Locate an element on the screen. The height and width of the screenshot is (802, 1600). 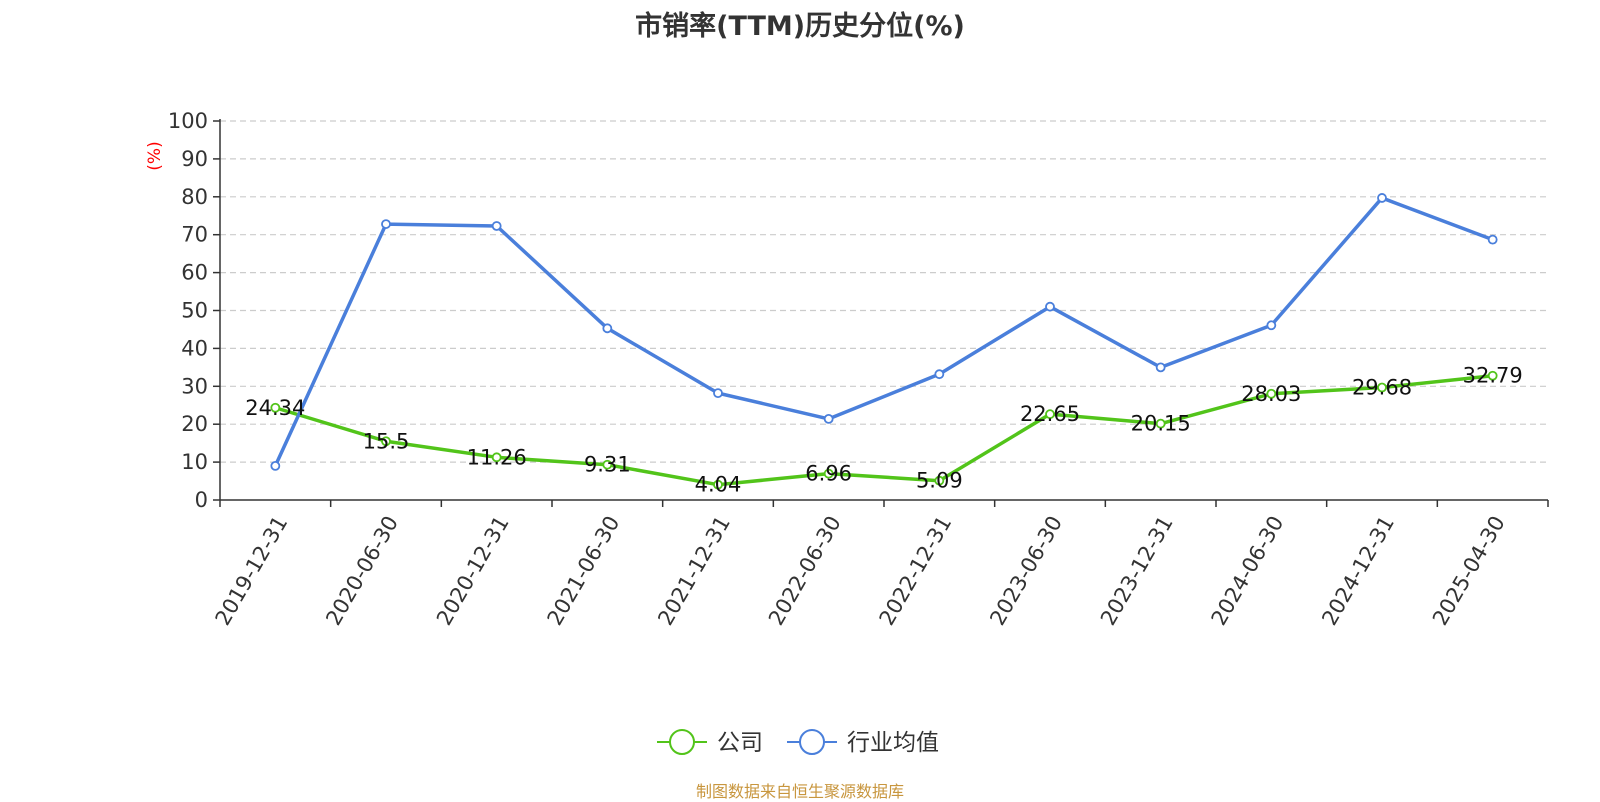
x-tick-label-2019-12-31: 2019-12-31 is located at coordinates (252, 571).